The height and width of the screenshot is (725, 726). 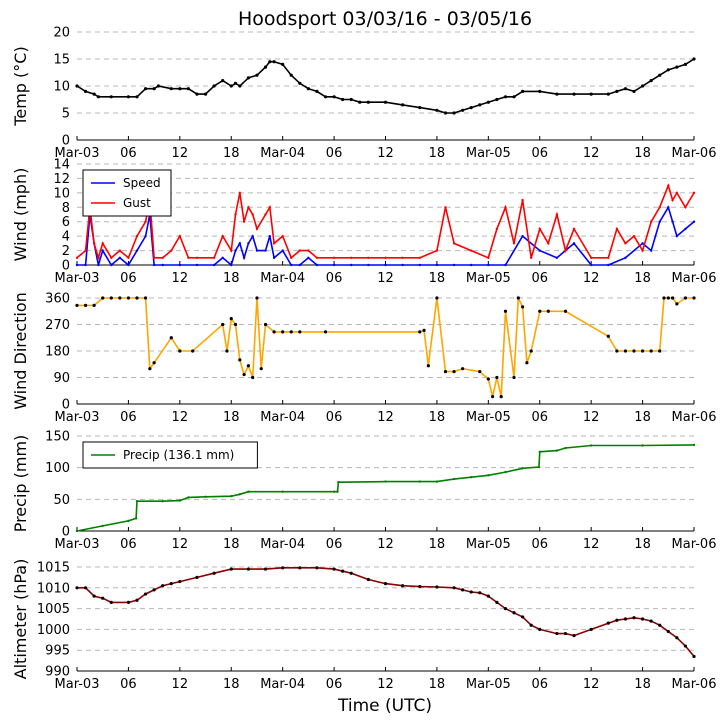 What do you see at coordinates (66, 141) in the screenshot?
I see `y-tick-label: 0` at bounding box center [66, 141].